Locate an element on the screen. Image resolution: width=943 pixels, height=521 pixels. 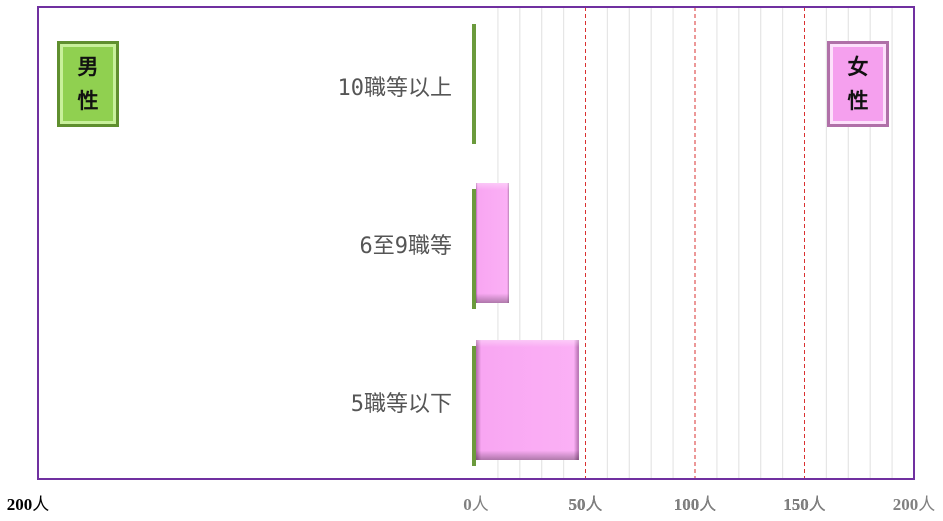
x-tick-label: 50人 is located at coordinates (586, 504).